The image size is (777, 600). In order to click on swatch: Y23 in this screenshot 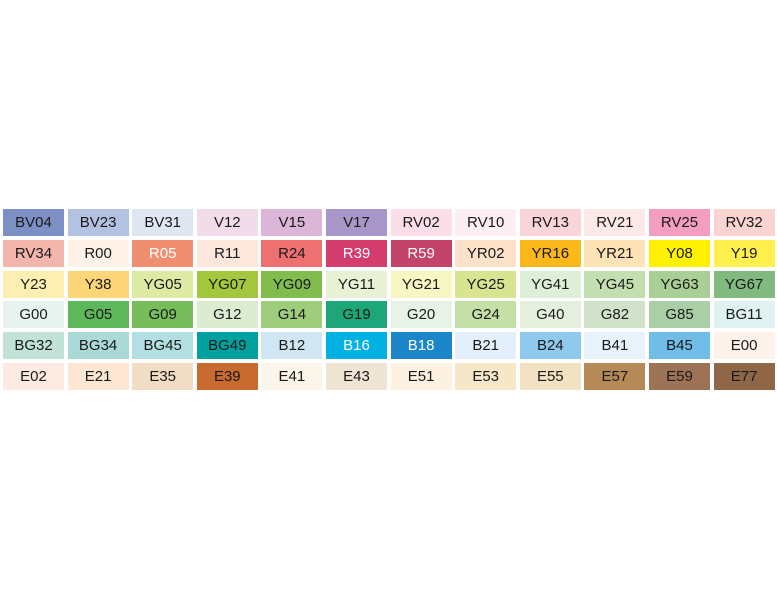, I will do `click(33, 284)`.